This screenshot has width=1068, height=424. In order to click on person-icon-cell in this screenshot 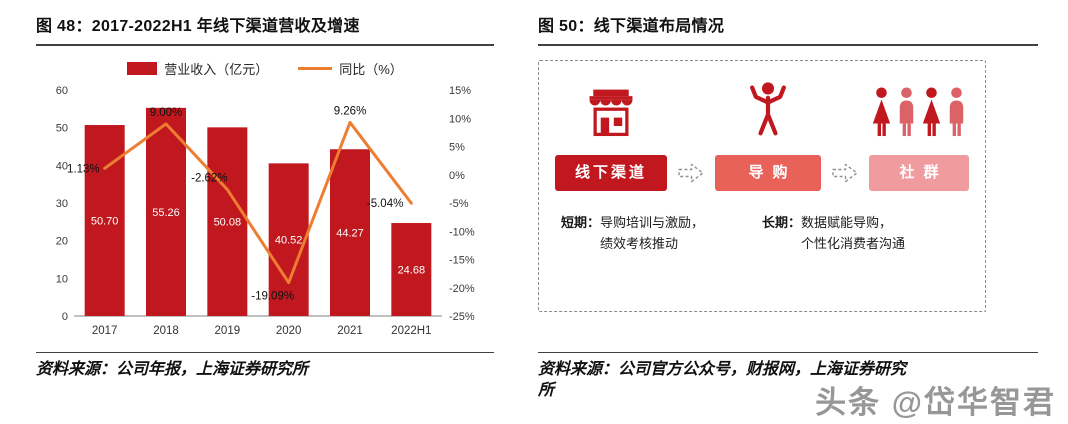, I will do `click(768, 109)`.